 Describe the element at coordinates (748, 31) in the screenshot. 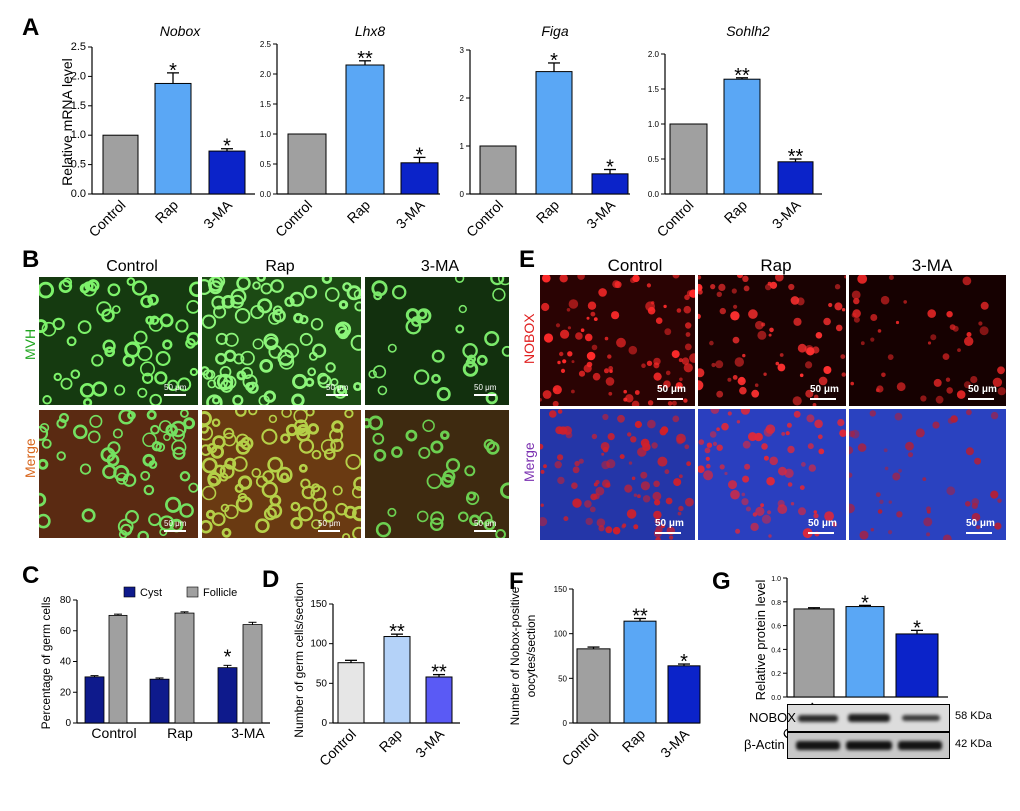

I see `chart-title: Sohlh2` at that location.